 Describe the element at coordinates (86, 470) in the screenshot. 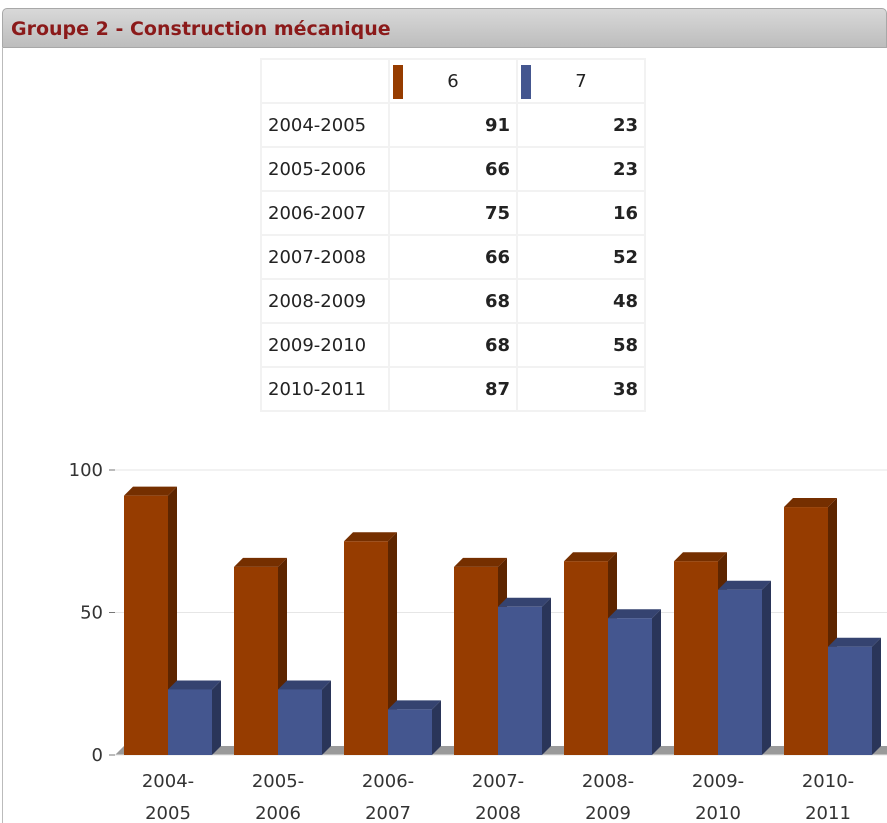

I see `y-tick-label: 100` at that location.